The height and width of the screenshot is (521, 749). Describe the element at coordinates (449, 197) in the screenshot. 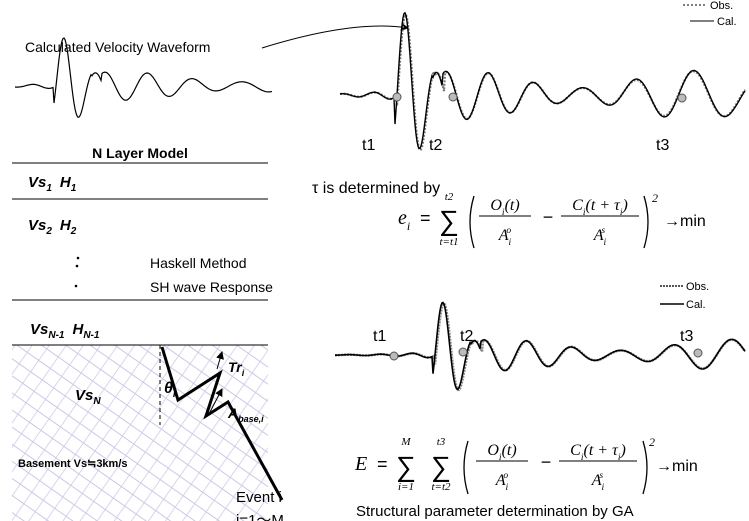

I see `equation-term: t2` at that location.